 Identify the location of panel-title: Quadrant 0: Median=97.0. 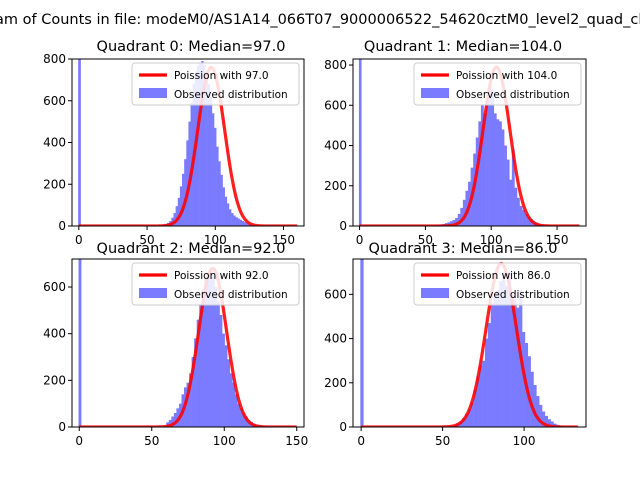
(191, 47).